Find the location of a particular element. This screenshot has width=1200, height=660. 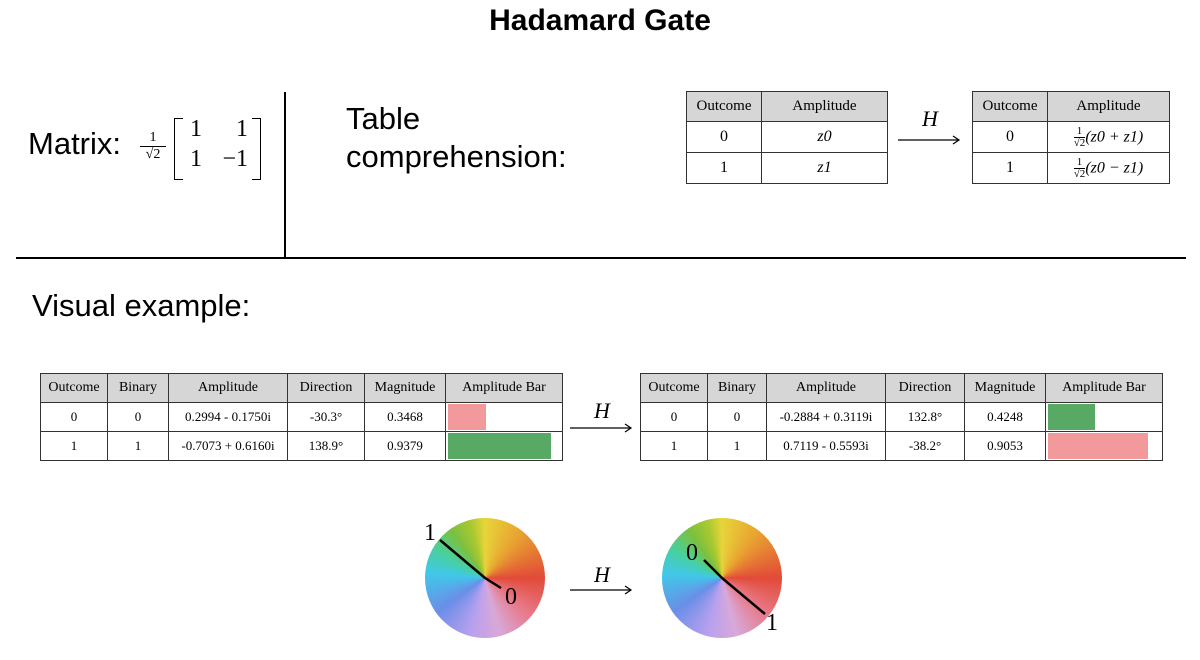

amplitude-expression: (z0 + z1) is located at coordinates (1114, 136).